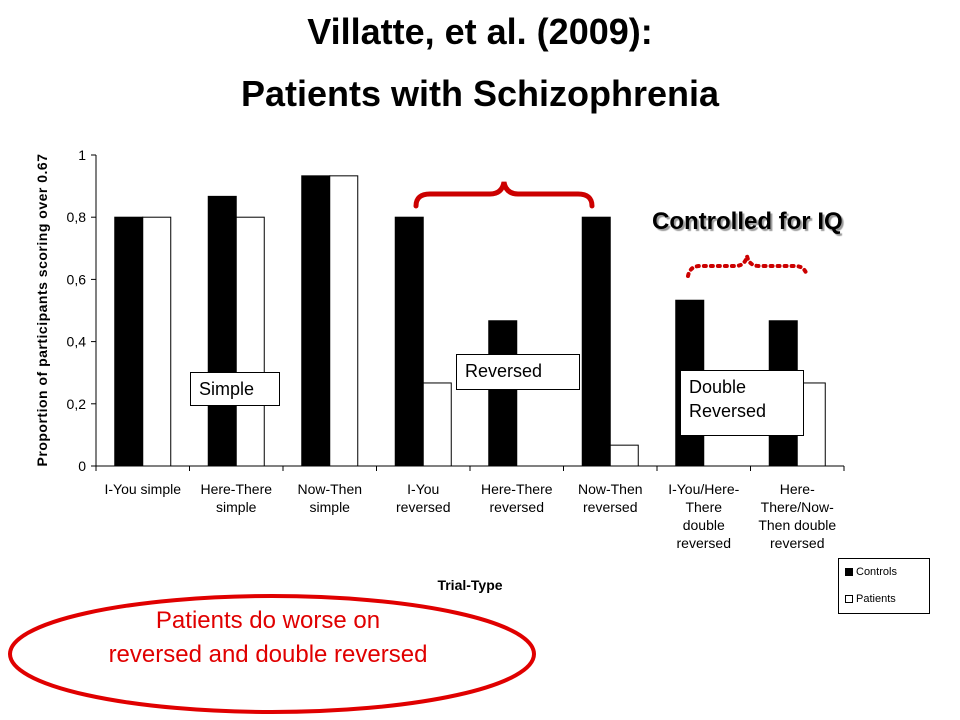 The image size is (960, 720). Describe the element at coordinates (504, 195) in the screenshot. I see `reversed-brace` at that location.